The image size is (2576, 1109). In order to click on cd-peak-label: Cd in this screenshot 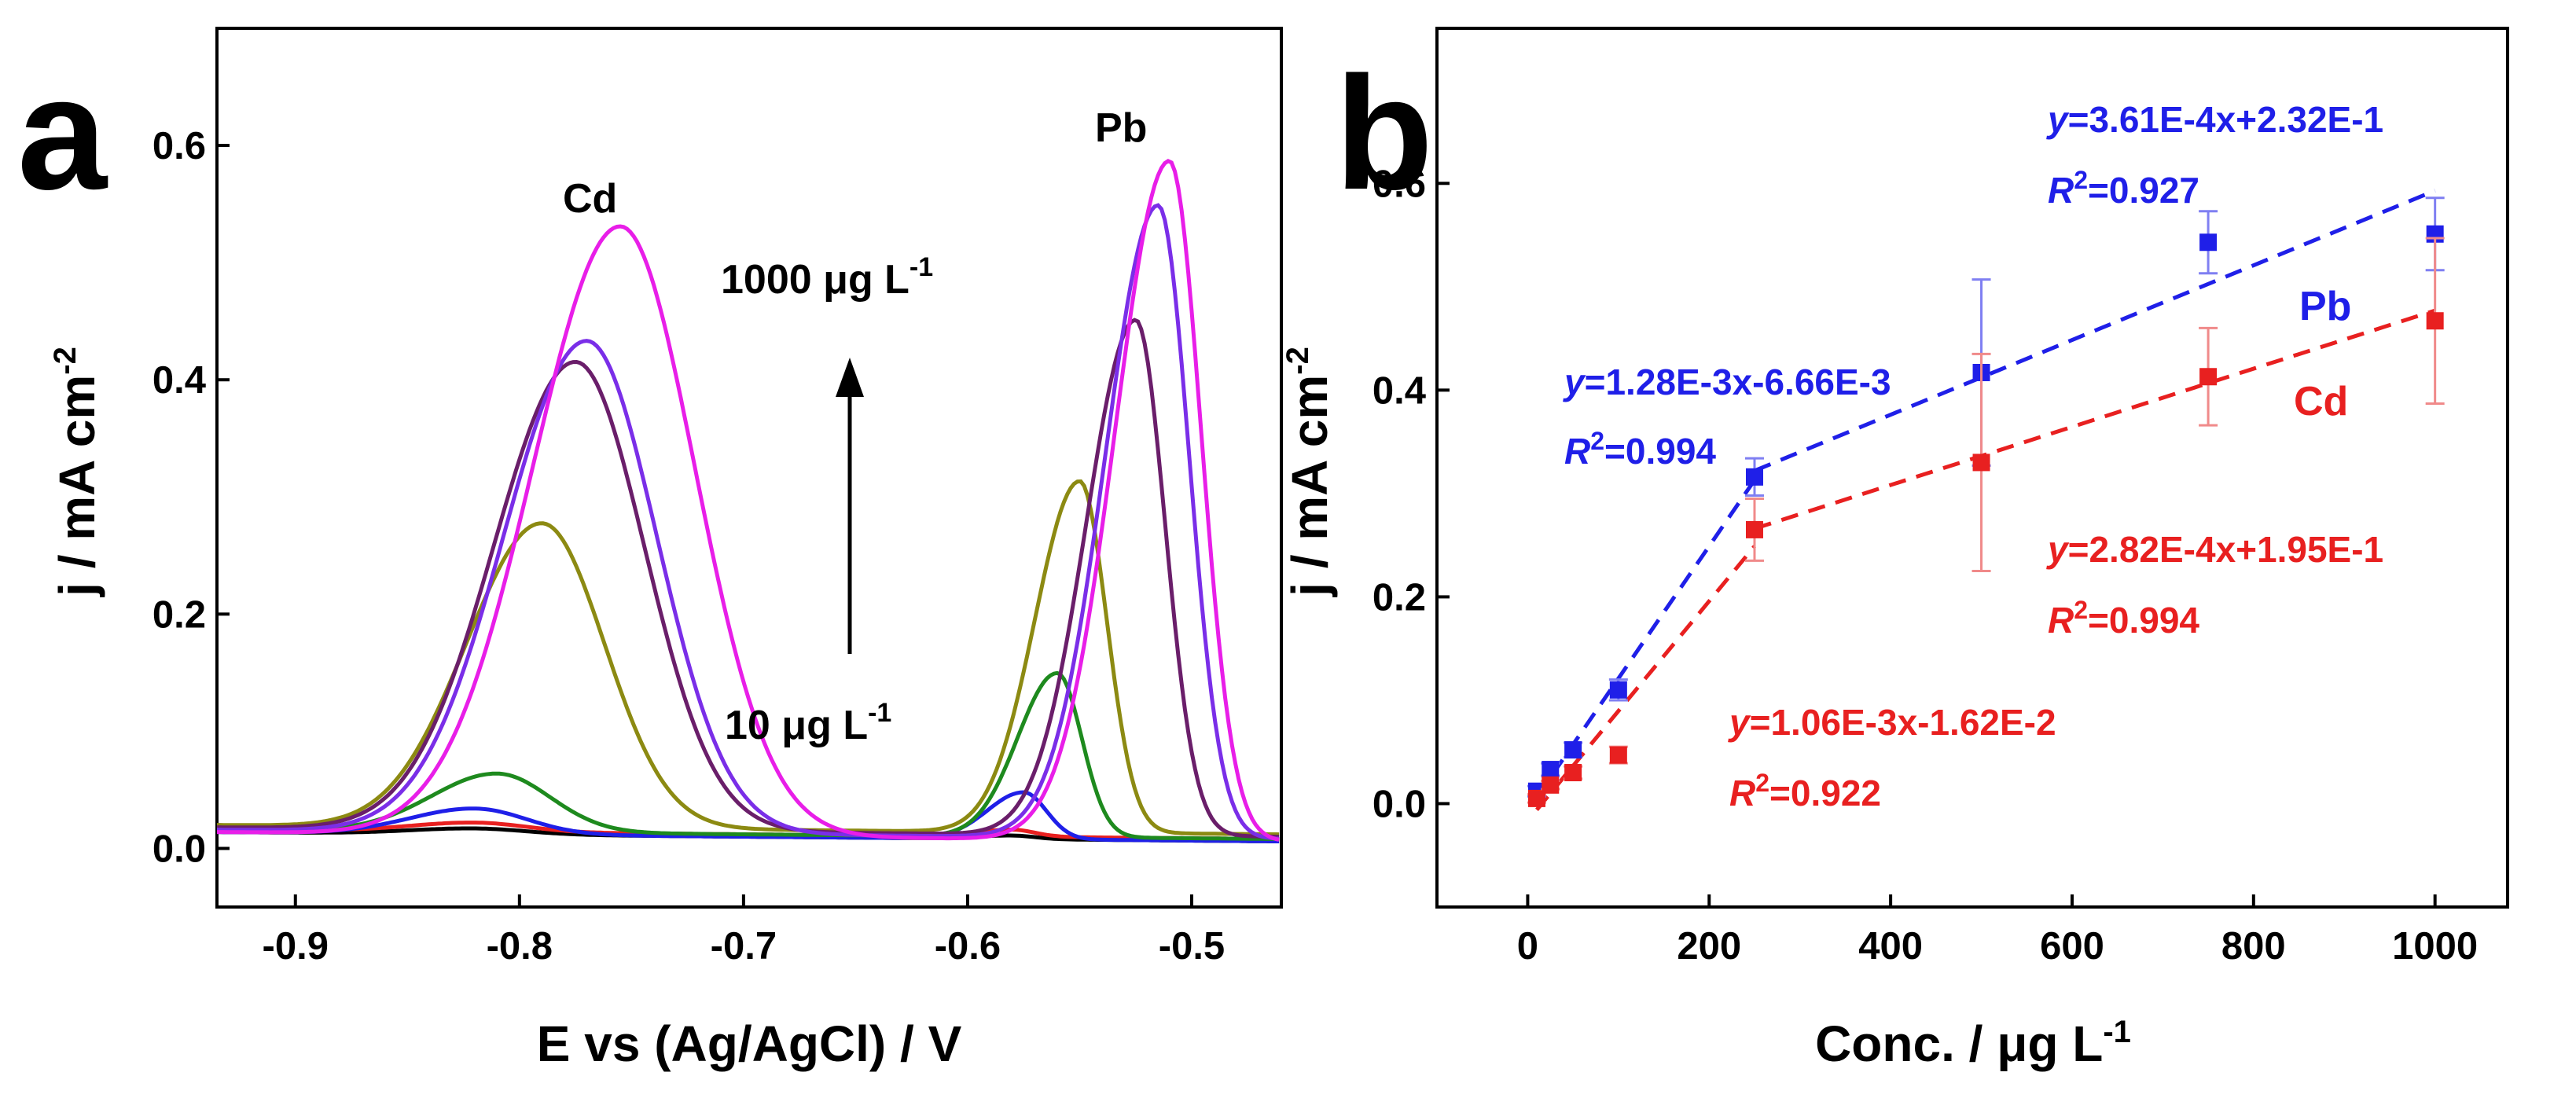, I will do `click(590, 199)`.